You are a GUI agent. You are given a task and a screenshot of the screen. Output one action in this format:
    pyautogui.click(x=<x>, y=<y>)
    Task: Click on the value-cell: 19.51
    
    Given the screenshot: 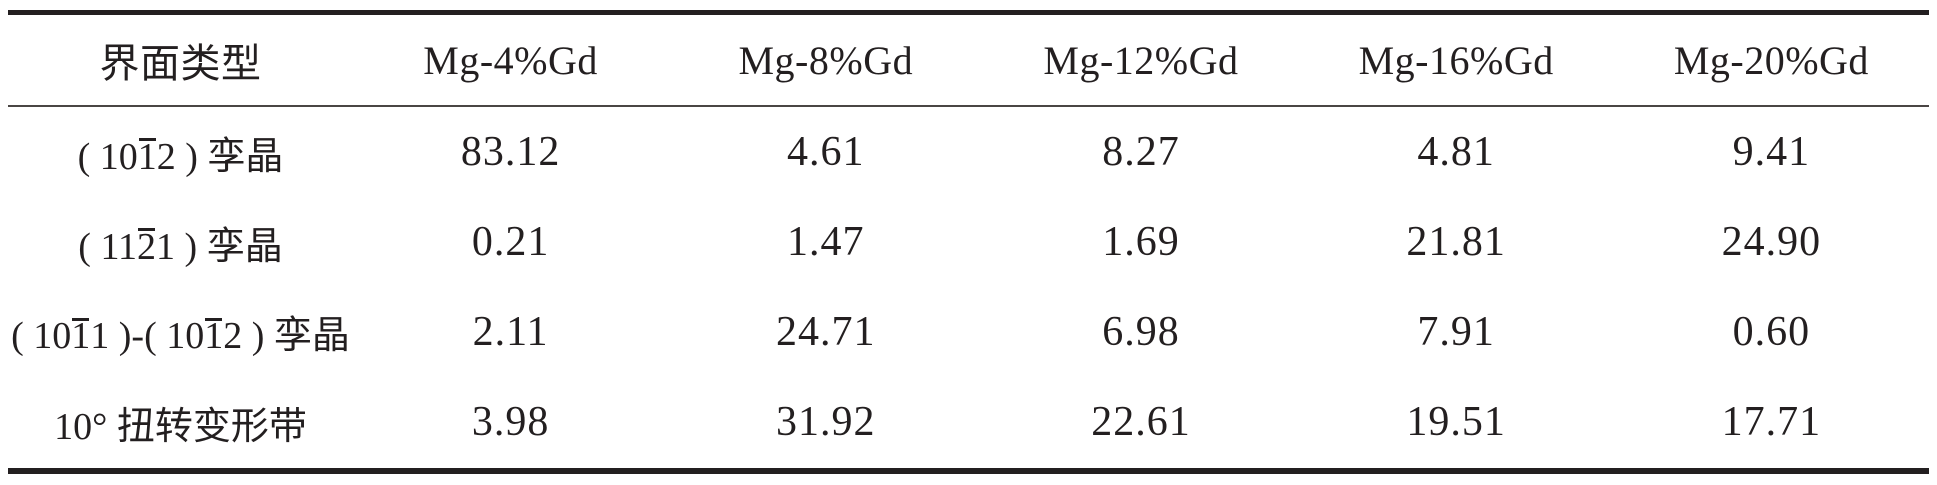 What is the action you would take?
    pyautogui.click(x=1456, y=422)
    